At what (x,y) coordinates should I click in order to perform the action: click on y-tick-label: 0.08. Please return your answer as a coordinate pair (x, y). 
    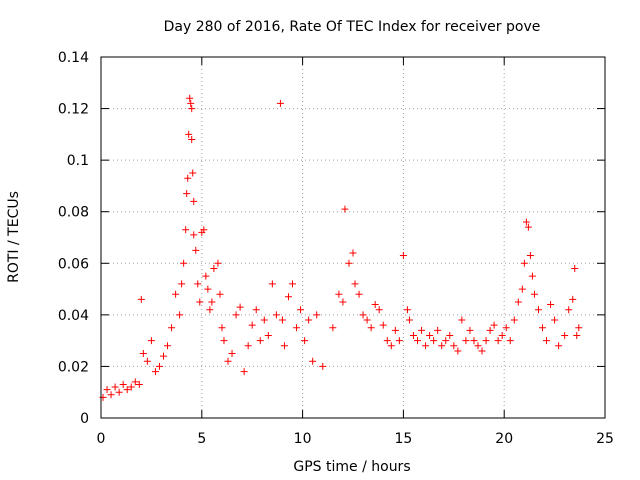
    Looking at the image, I should click on (73, 213).